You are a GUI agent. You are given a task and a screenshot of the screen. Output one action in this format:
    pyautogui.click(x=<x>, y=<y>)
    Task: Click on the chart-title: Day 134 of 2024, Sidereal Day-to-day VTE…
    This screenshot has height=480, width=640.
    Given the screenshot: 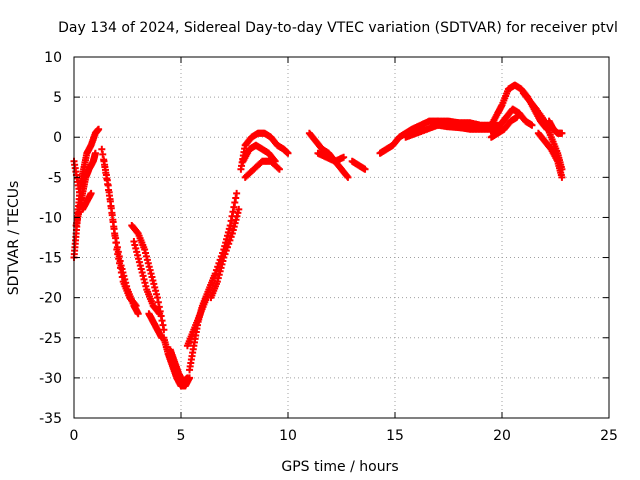 What is the action you would take?
    pyautogui.click(x=338, y=28)
    